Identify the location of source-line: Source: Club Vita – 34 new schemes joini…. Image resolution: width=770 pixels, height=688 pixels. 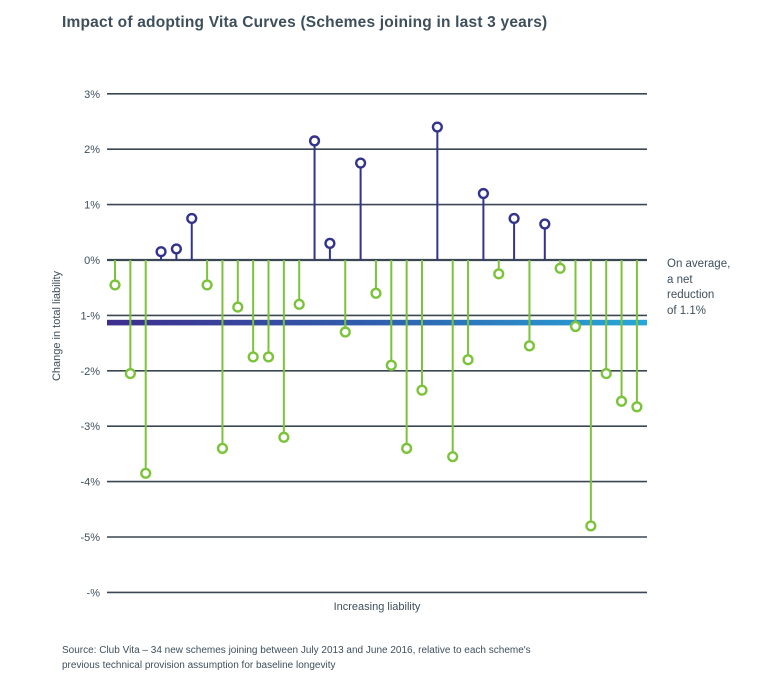
(296, 650).